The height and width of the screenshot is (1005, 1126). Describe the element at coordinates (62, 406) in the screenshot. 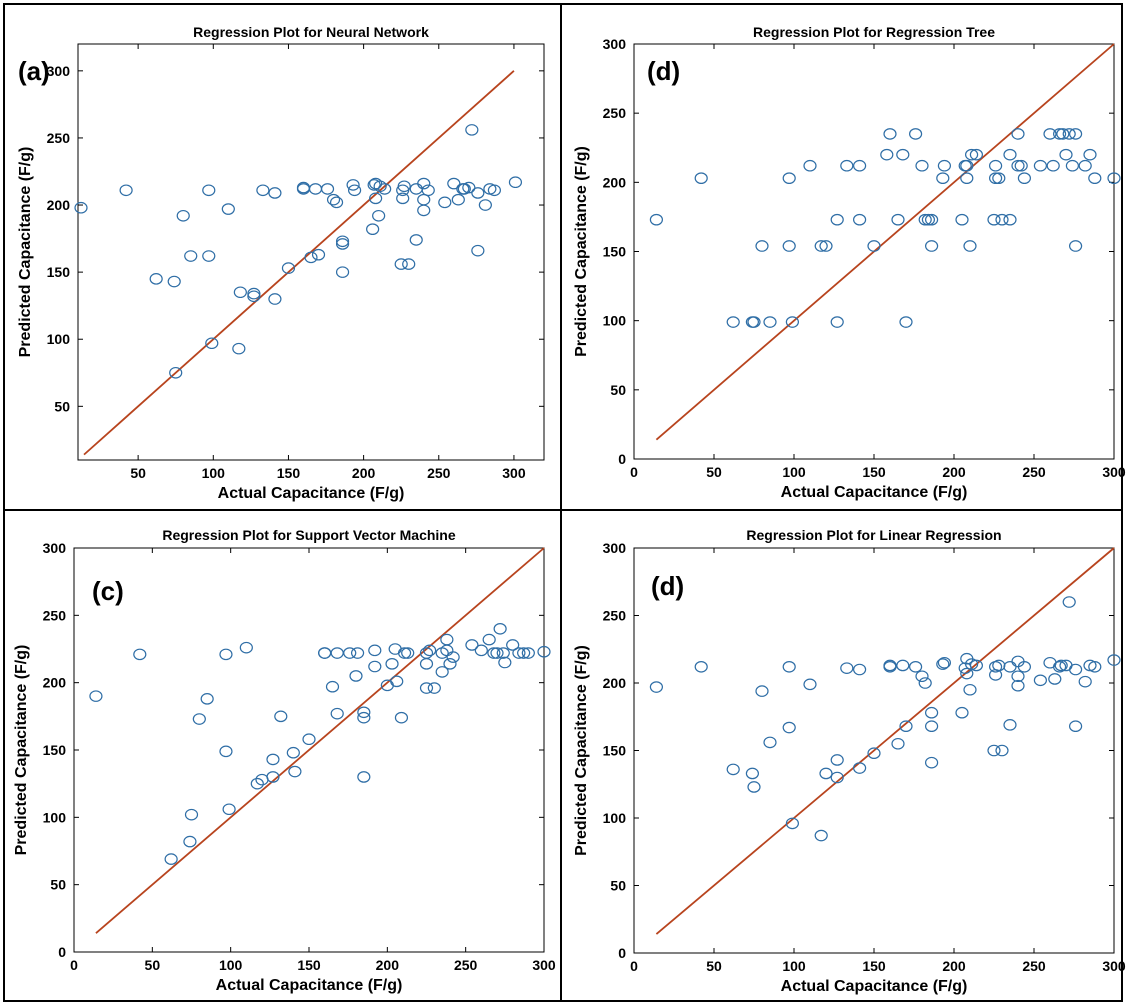

I see `y-tick-label: 50` at that location.